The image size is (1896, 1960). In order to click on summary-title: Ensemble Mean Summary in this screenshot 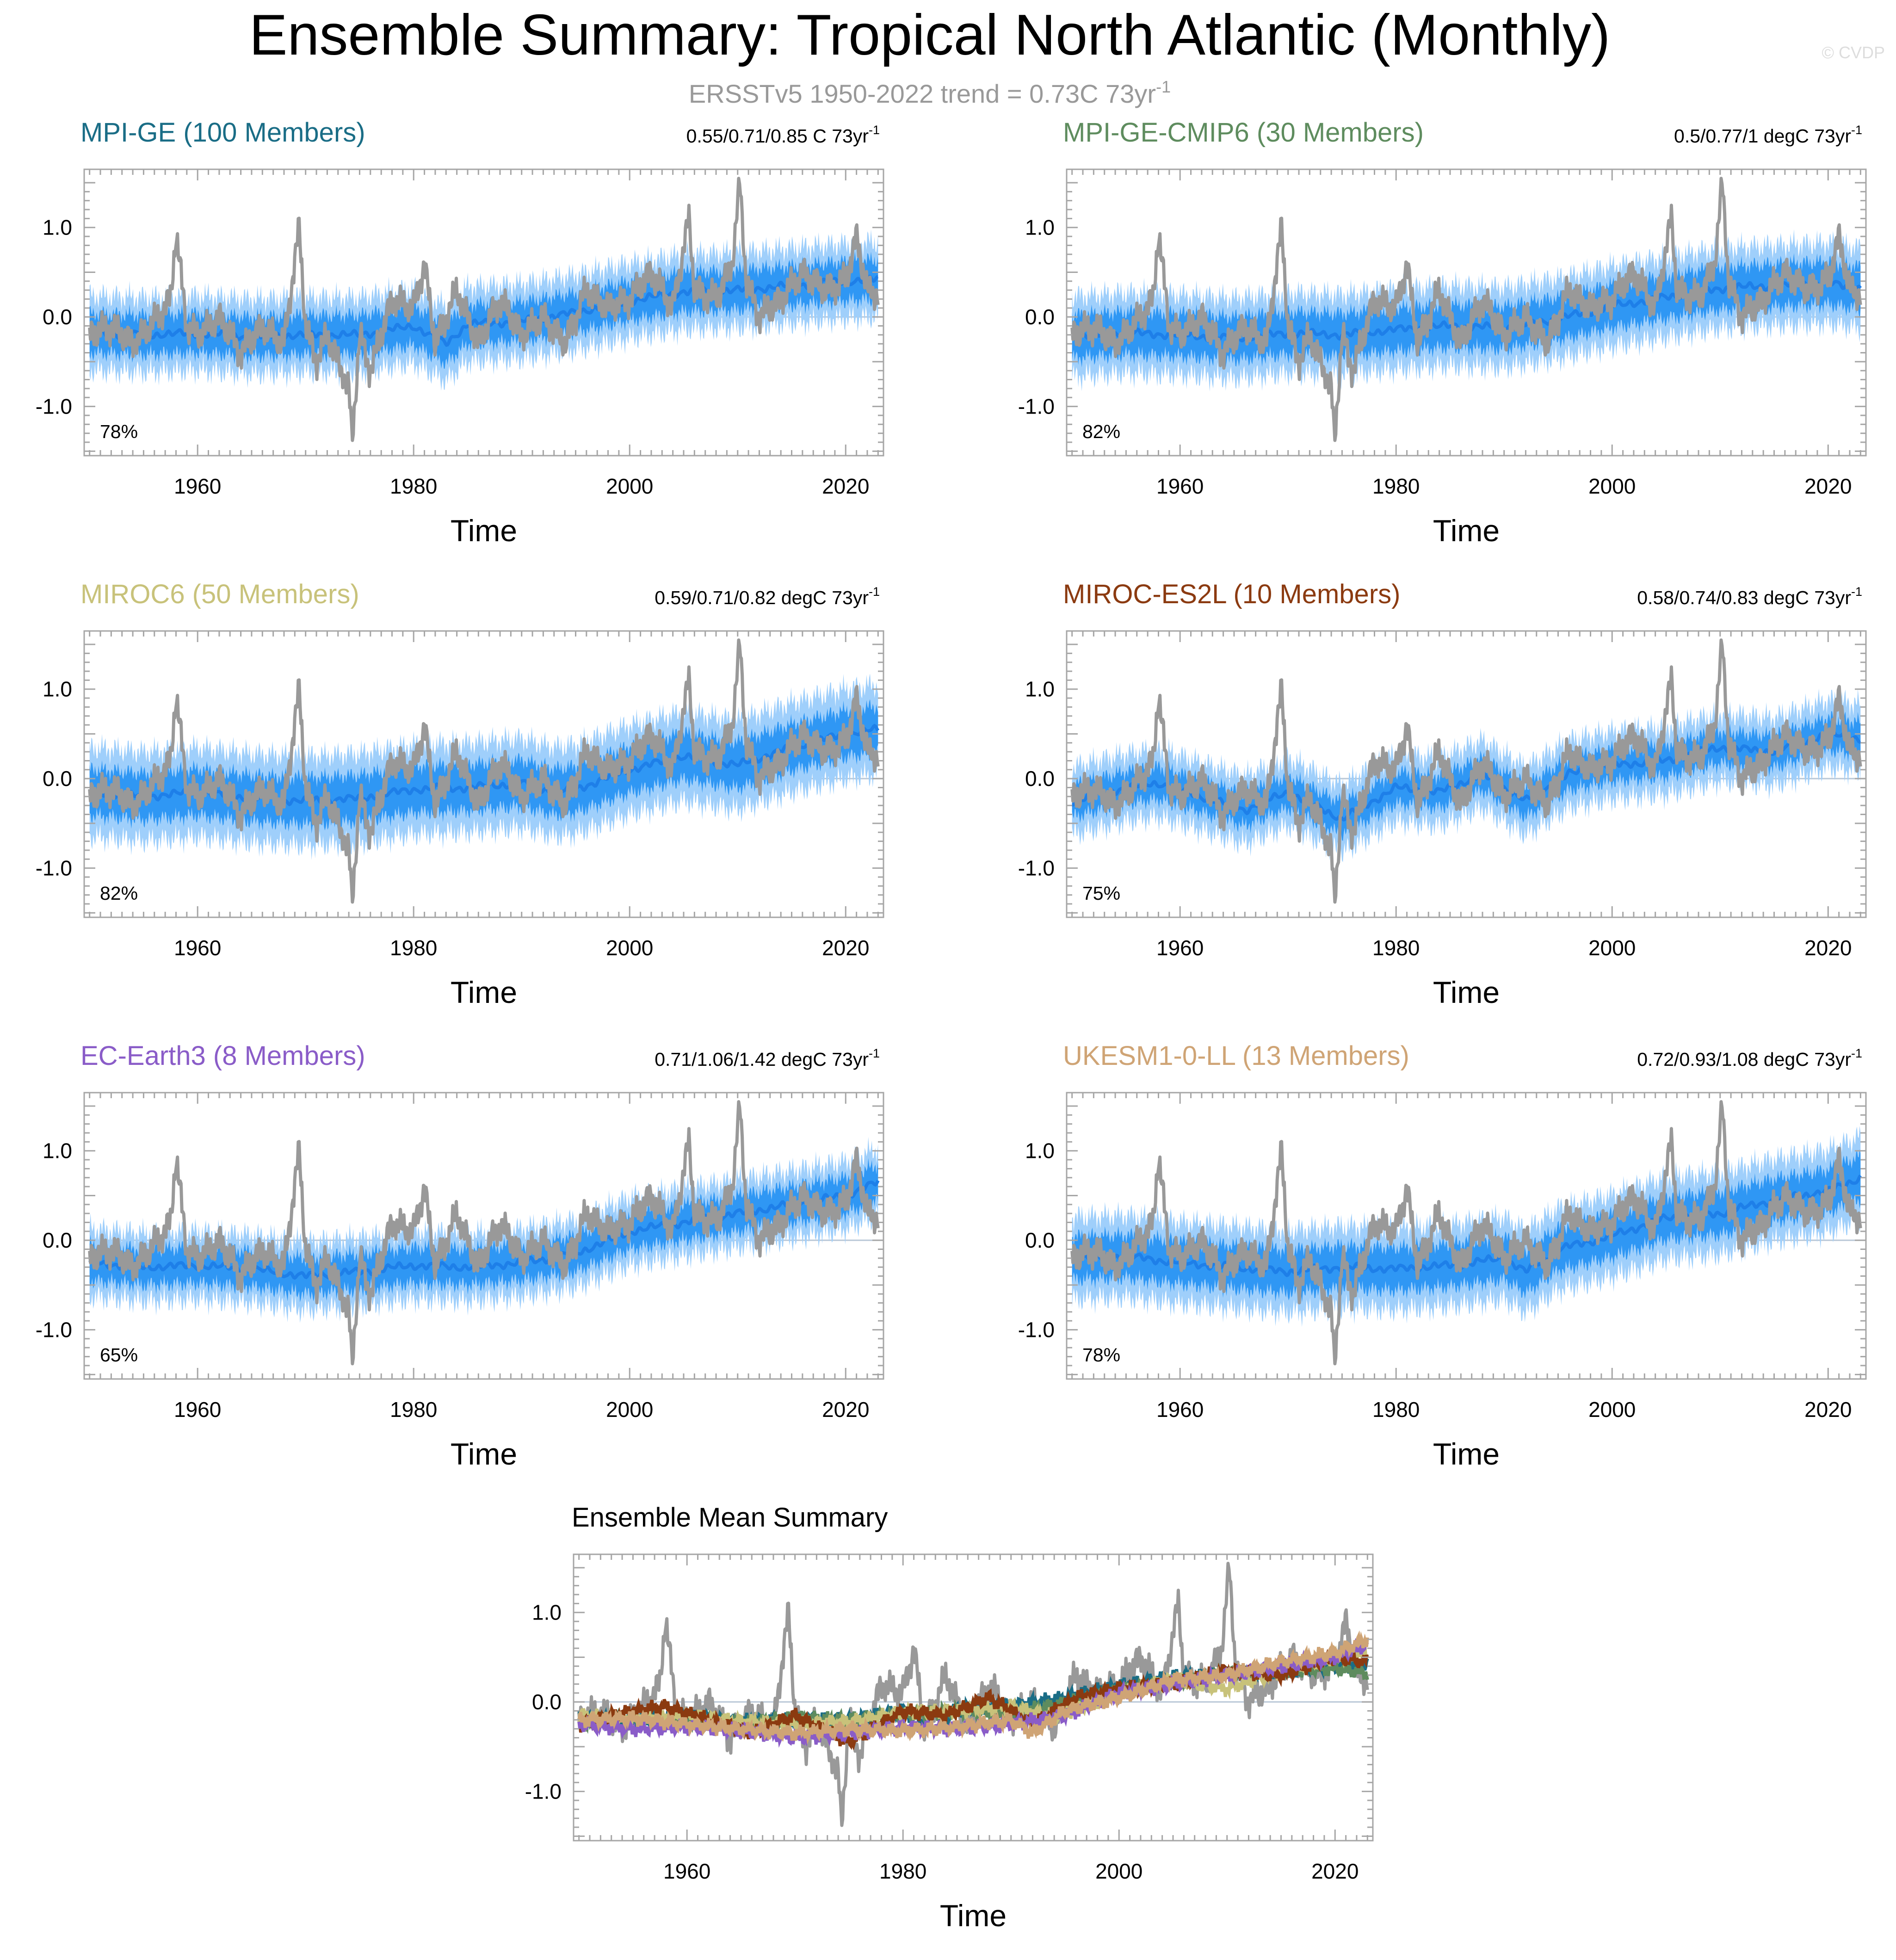, I will do `click(730, 1517)`.